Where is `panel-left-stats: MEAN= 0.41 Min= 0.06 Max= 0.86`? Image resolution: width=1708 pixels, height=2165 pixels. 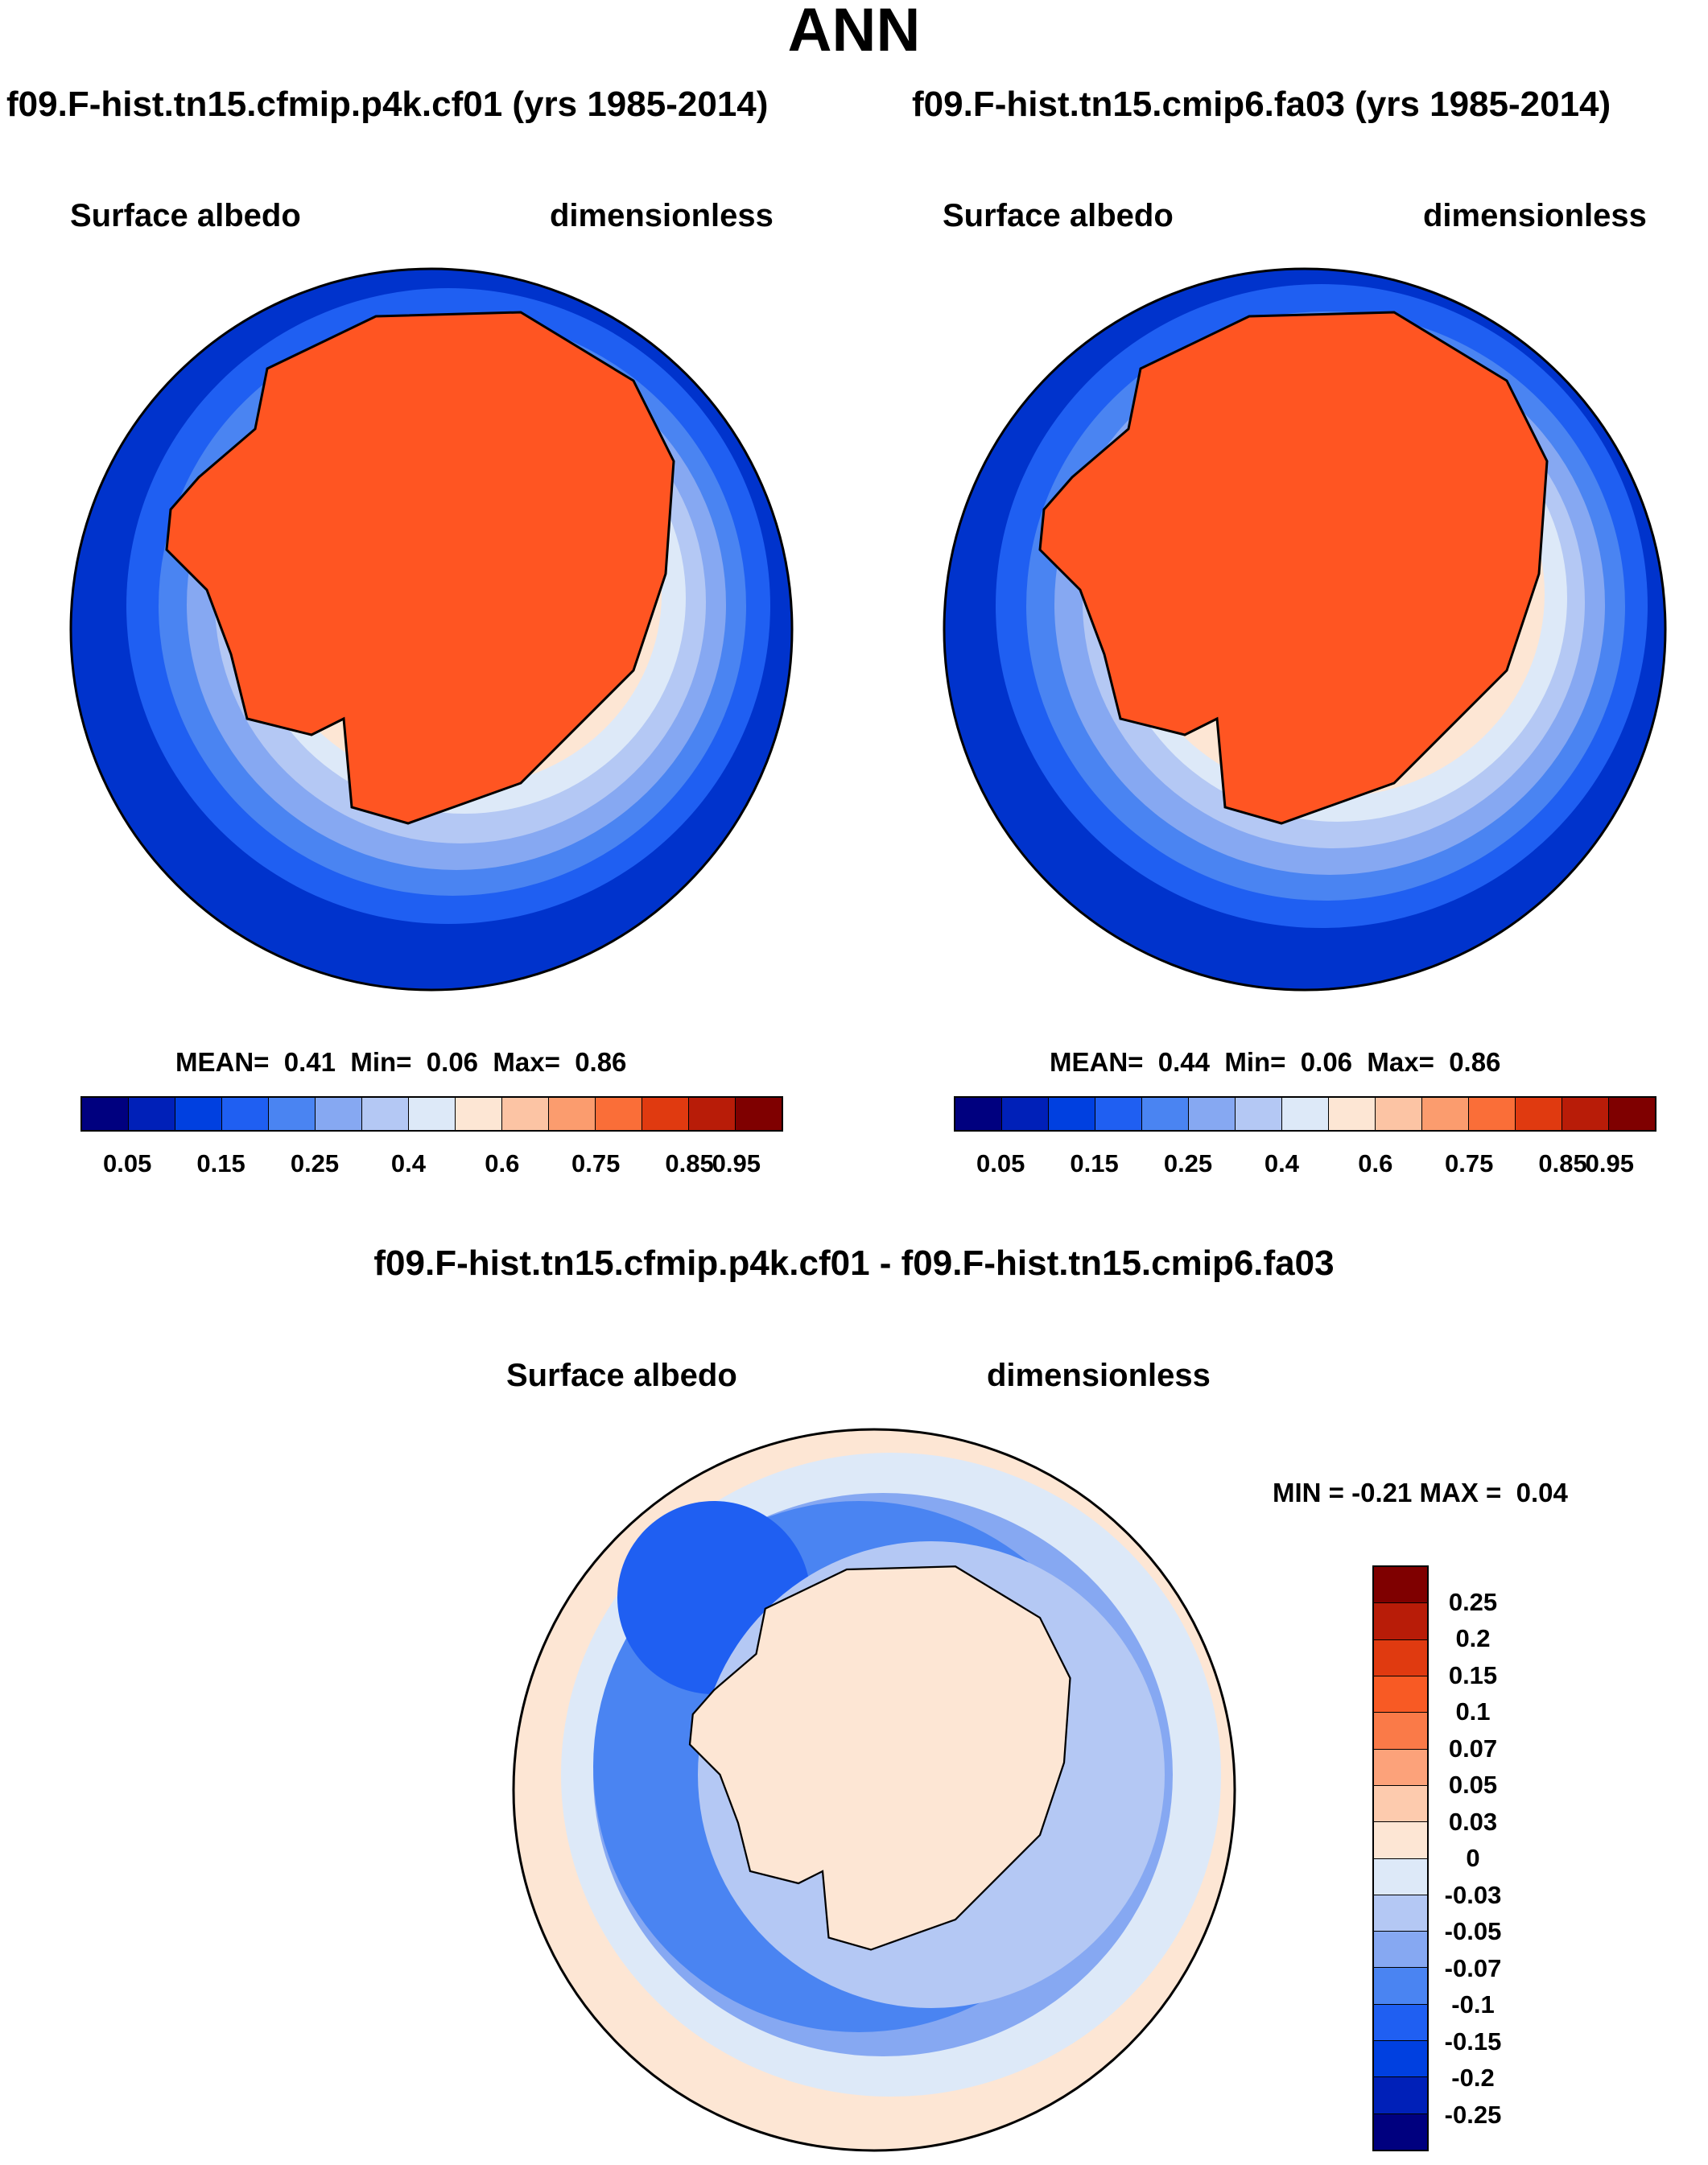
panel-left-stats: MEAN= 0.41 Min= 0.06 Max= 0.86 is located at coordinates (401, 1062).